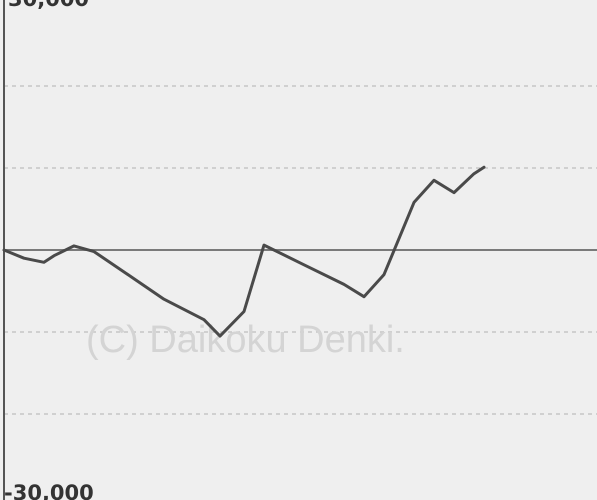  I want to click on y-tick-label-bottom: -30,000, so click(49, 490).